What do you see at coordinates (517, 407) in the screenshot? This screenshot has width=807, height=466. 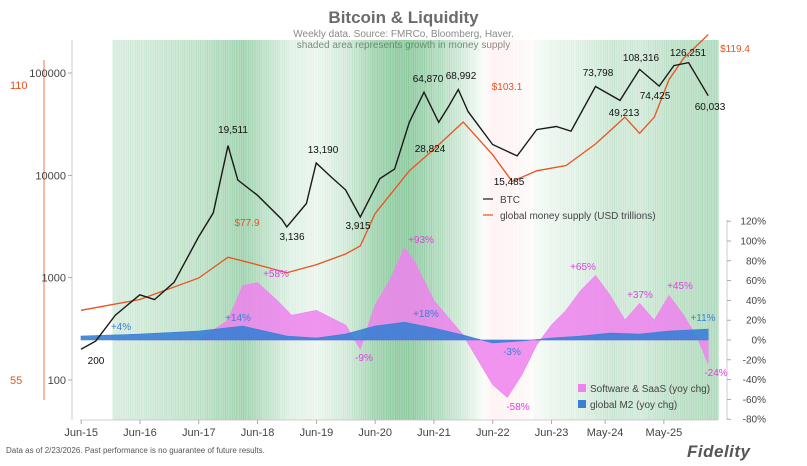 I see `yoy-annotation: -58%` at bounding box center [517, 407].